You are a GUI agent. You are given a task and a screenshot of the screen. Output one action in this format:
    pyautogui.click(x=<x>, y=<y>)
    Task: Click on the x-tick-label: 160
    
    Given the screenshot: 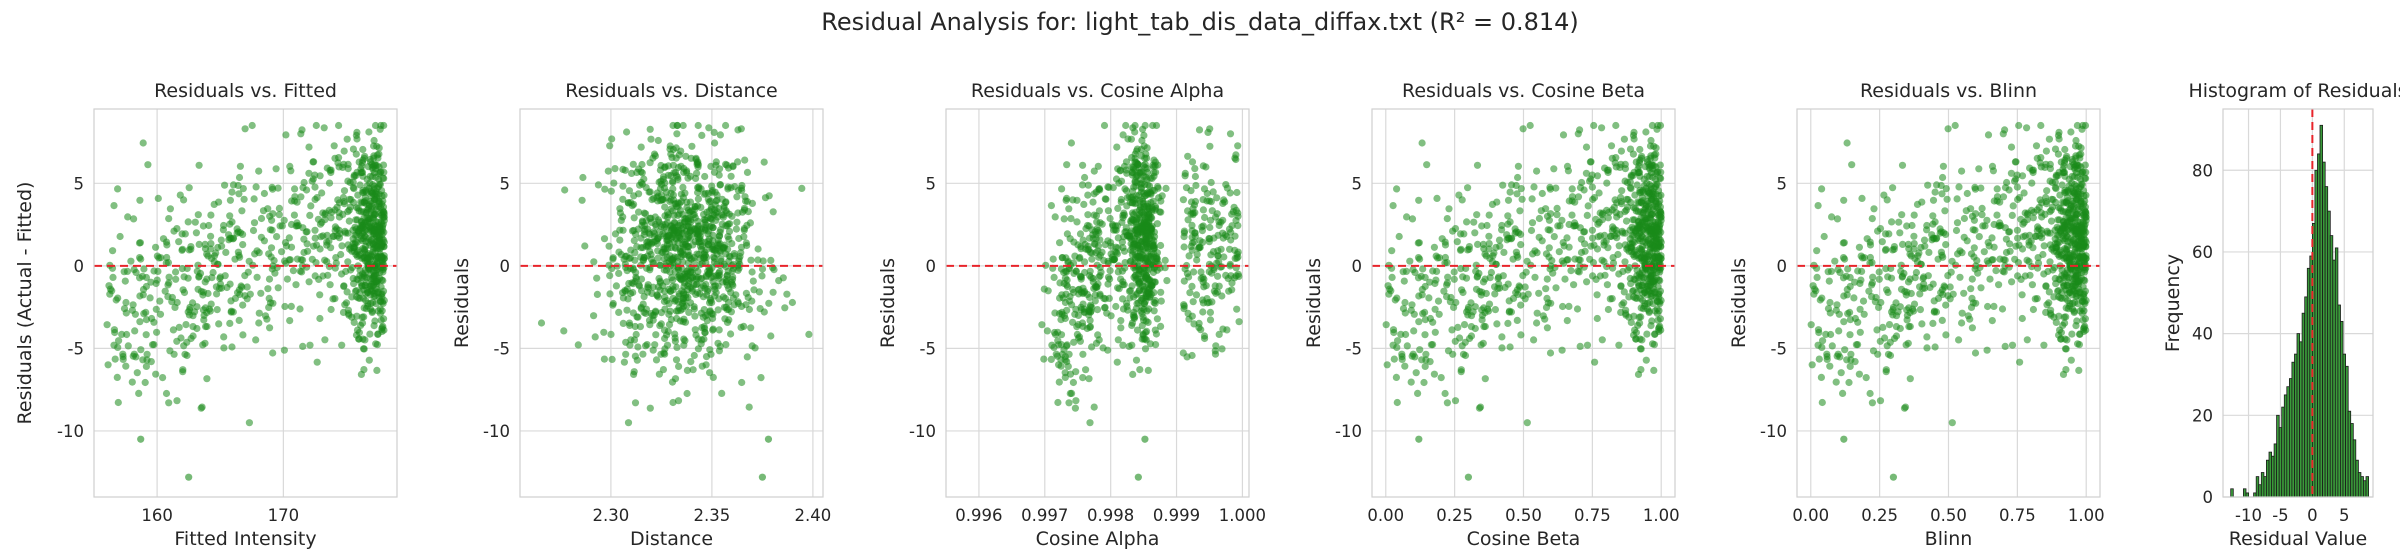 What is the action you would take?
    pyautogui.click(x=157, y=515)
    